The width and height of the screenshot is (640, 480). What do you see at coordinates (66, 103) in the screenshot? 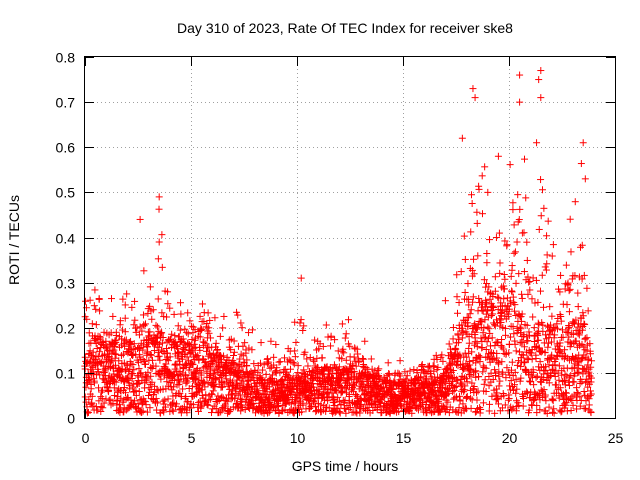
I see `y-tick-label: 0.7` at bounding box center [66, 103].